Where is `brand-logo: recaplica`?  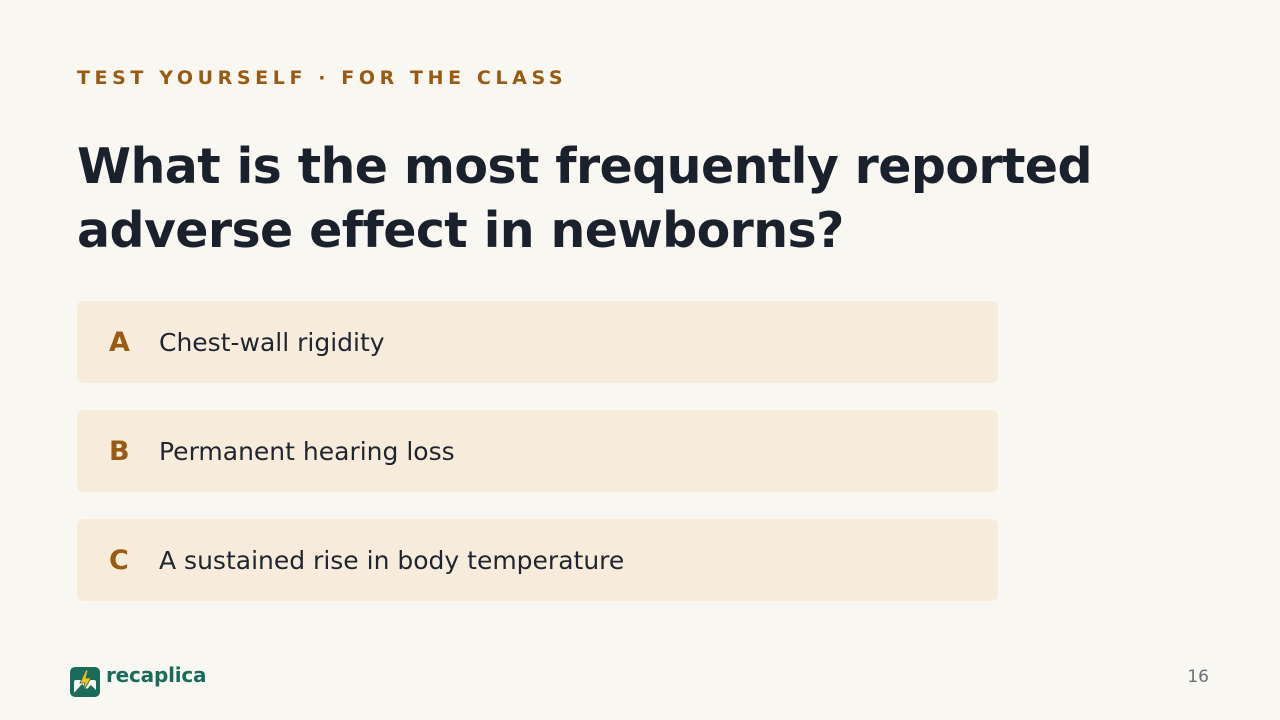 brand-logo: recaplica is located at coordinates (138, 680).